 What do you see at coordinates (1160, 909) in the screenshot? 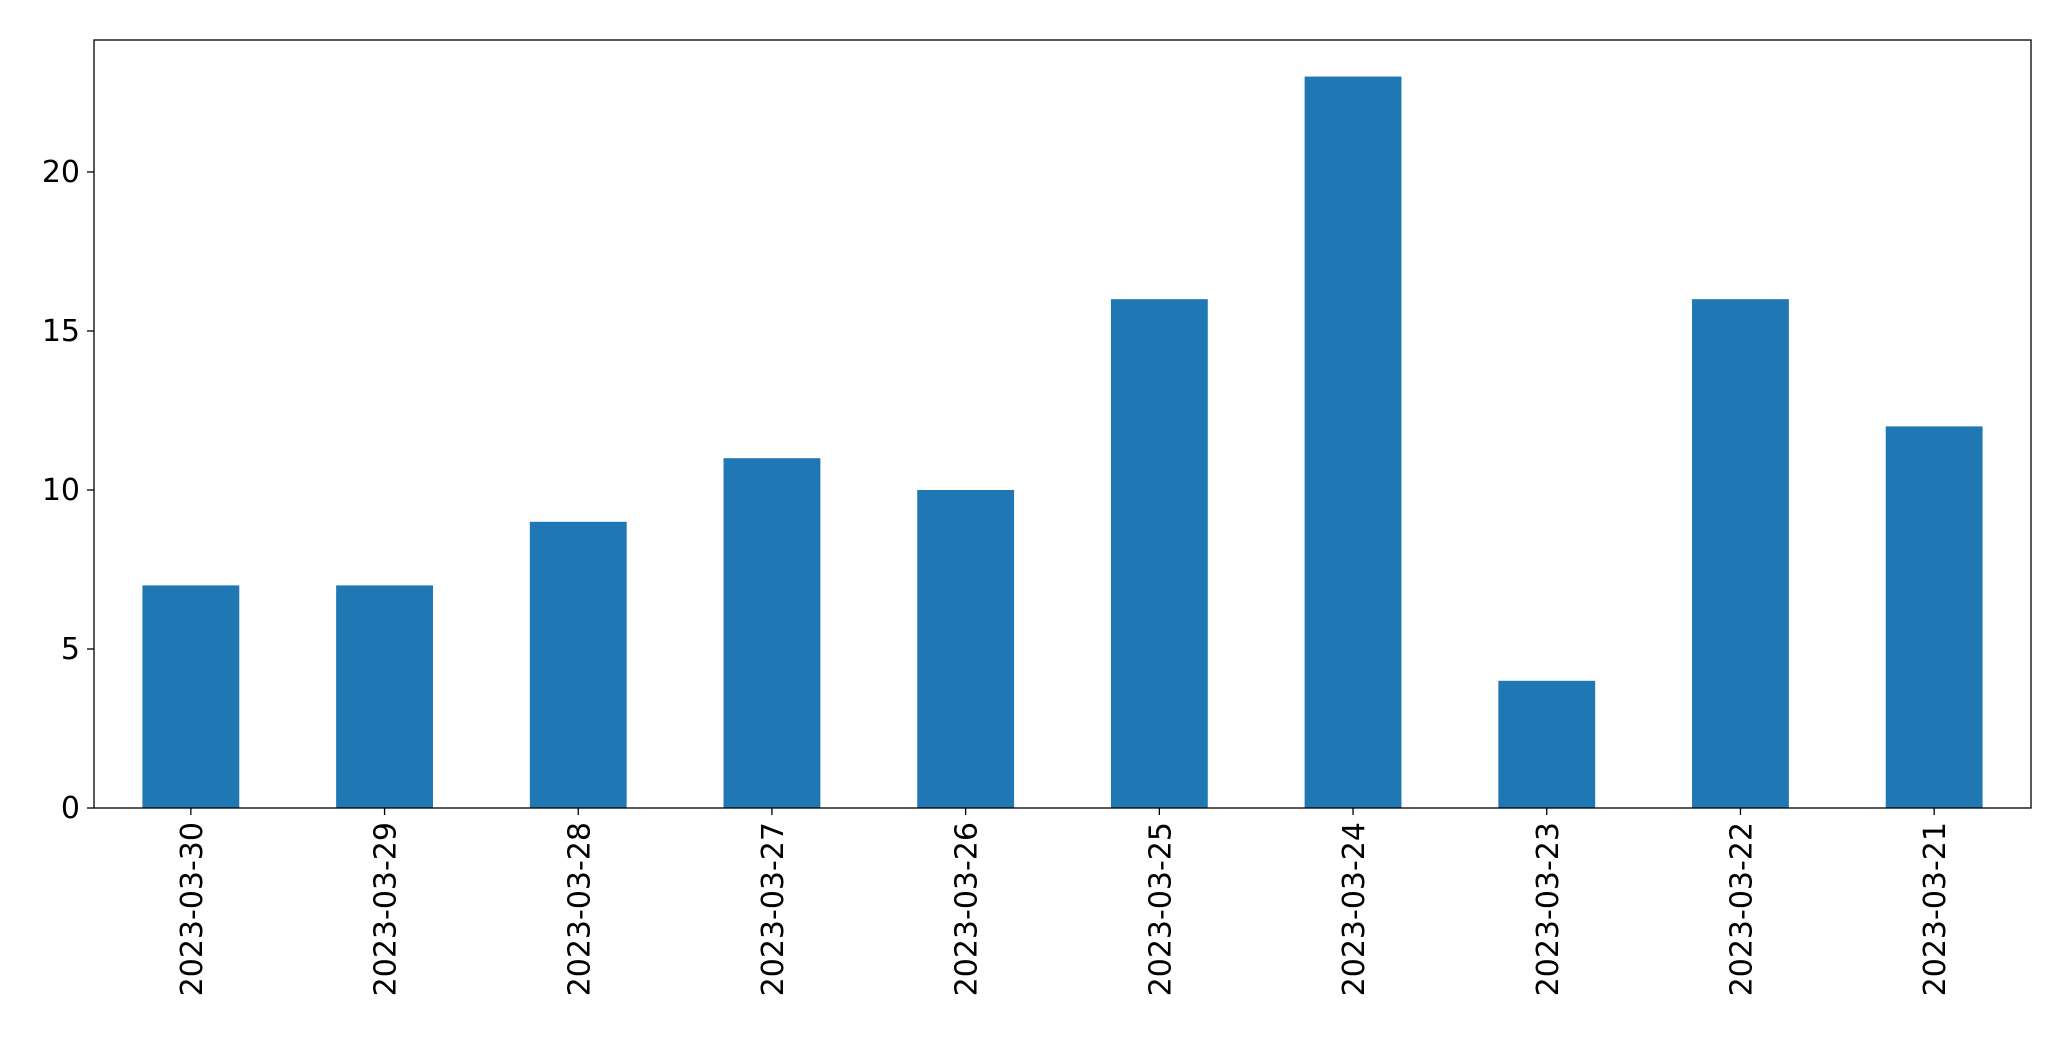
I see `x-tick-label: 2023-03-25` at bounding box center [1160, 909].